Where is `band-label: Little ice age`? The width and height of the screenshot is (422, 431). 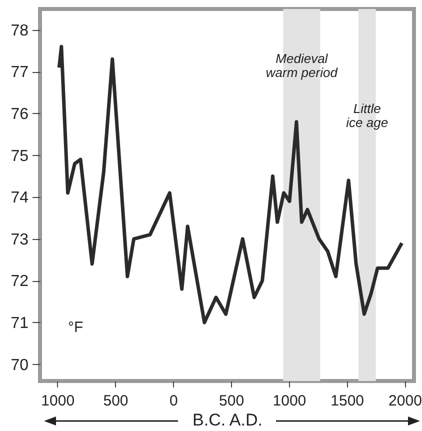
band-label: Little ice age is located at coordinates (367, 115).